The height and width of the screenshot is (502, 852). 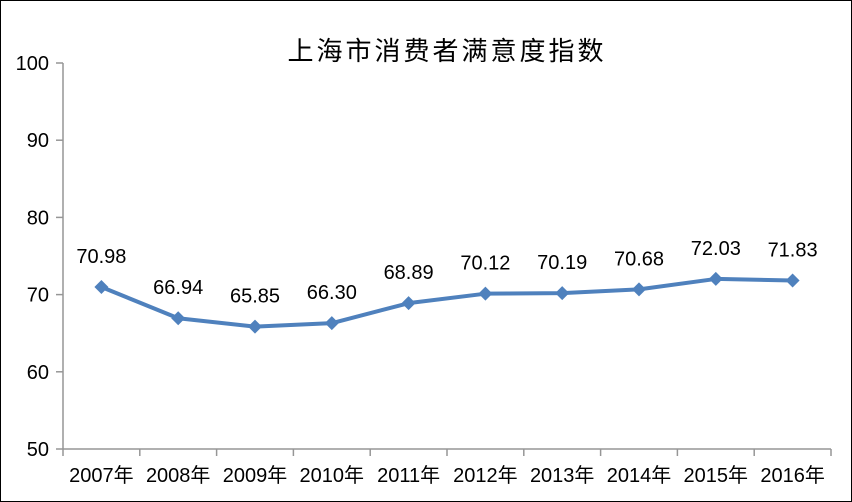 What do you see at coordinates (38, 141) in the screenshot?
I see `y-axis-tick-label: 90` at bounding box center [38, 141].